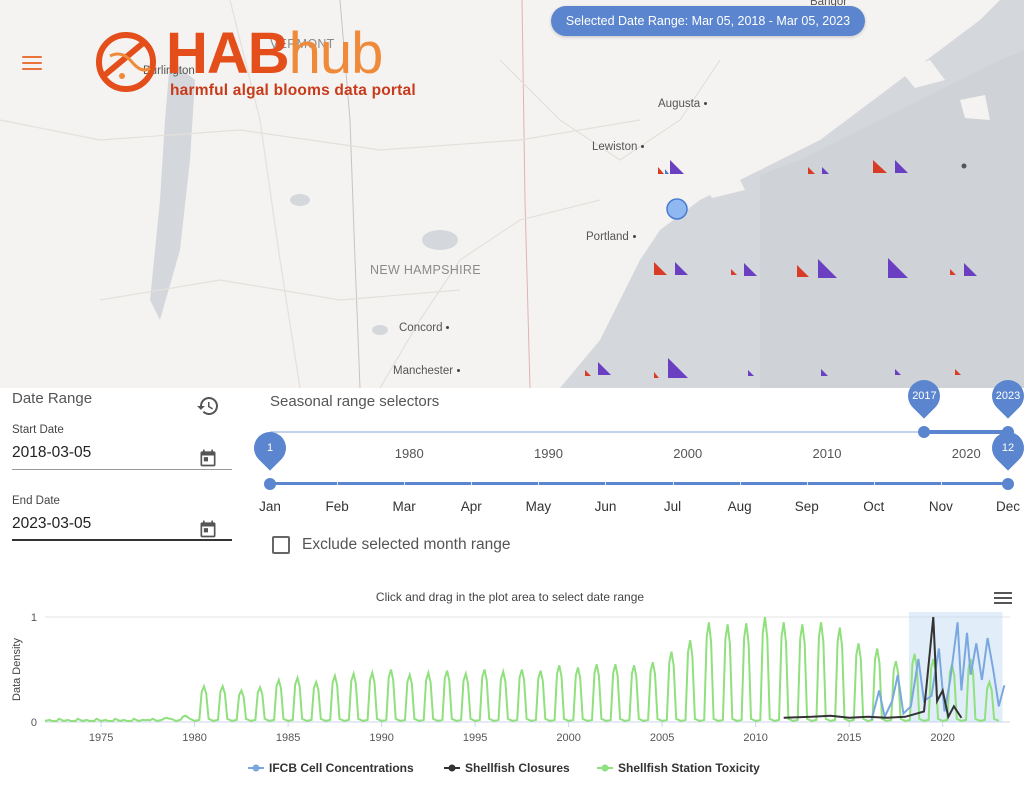  I want to click on month-label-nov: Nov, so click(940, 506).